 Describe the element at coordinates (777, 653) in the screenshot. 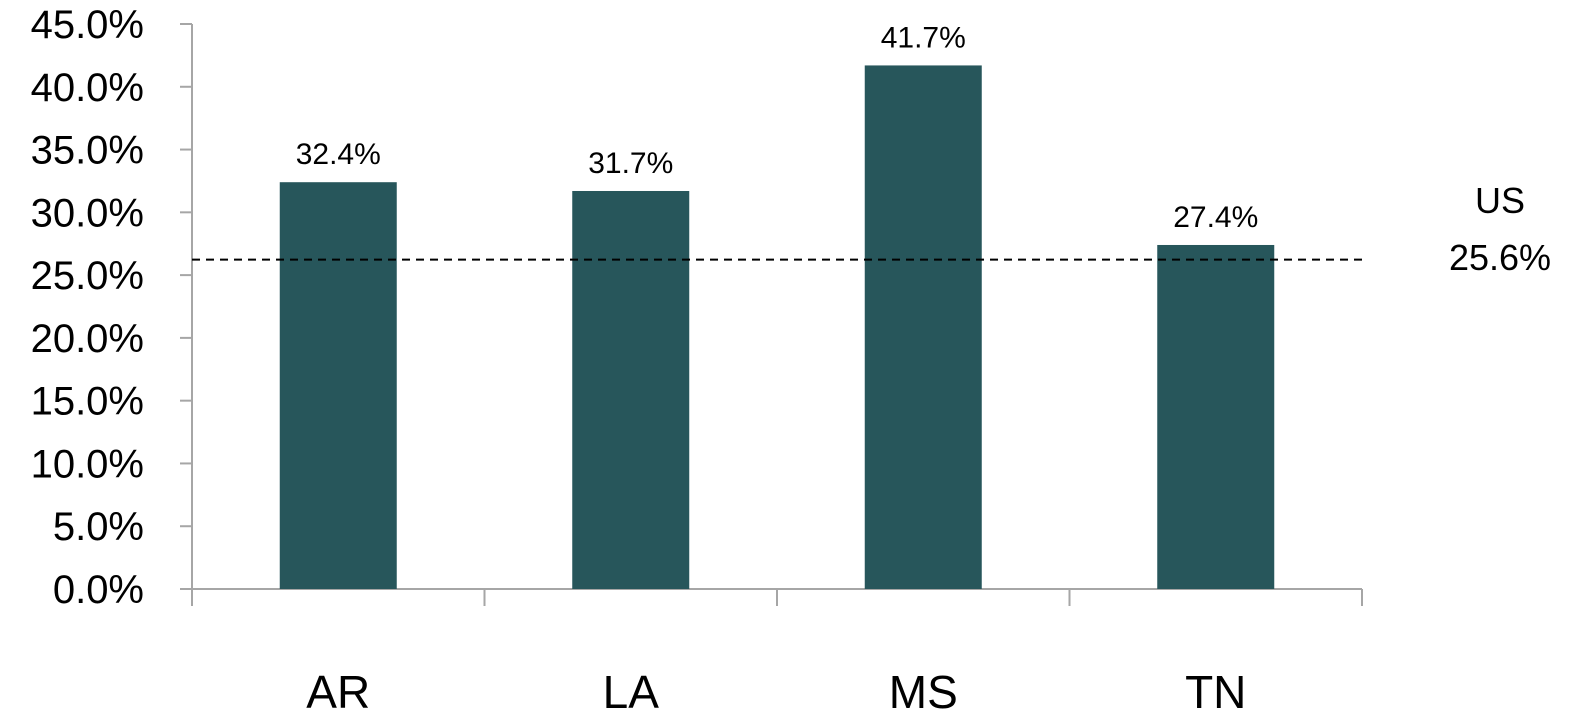

I see `x-axis: AR LA MS TN` at that location.